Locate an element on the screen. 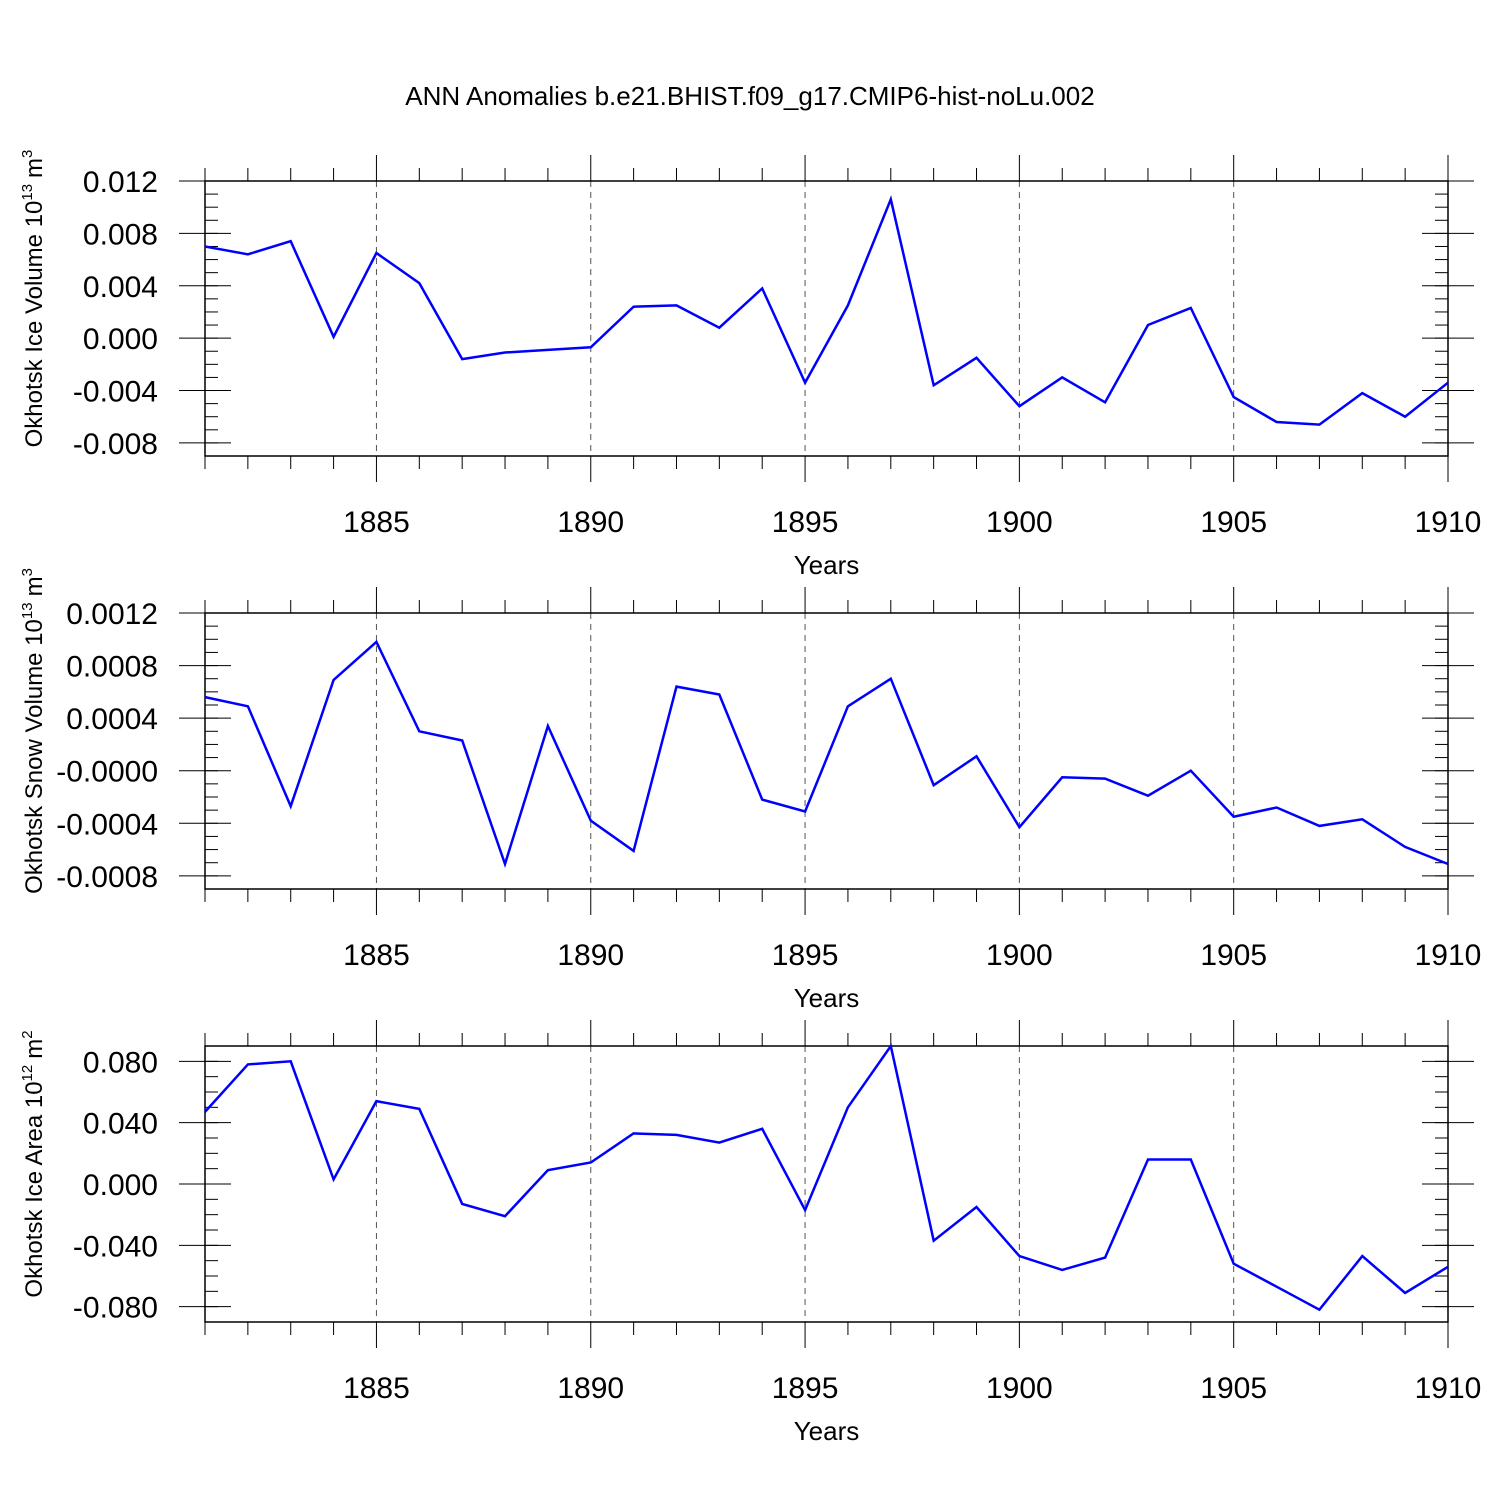 The height and width of the screenshot is (1505, 1500). x-tick-label: 1900 is located at coordinates (1019, 522).